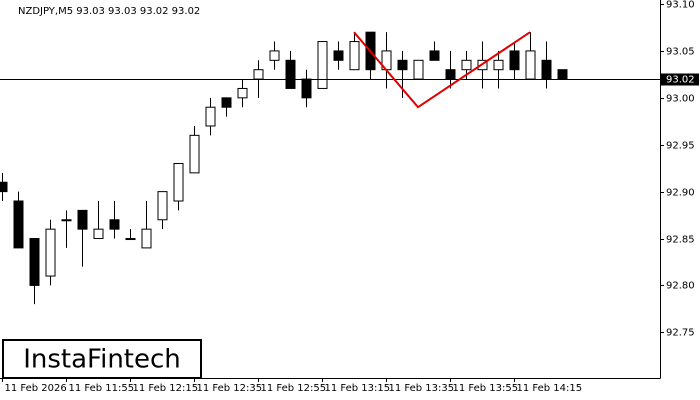 This screenshot has height=400, width=700. What do you see at coordinates (680, 333) in the screenshot?
I see `y-tick-label: 92.75` at bounding box center [680, 333].